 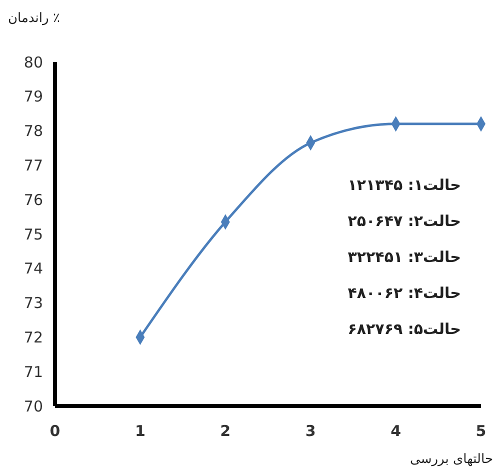 I want to click on y-tick-label: 70, so click(x=33, y=406).